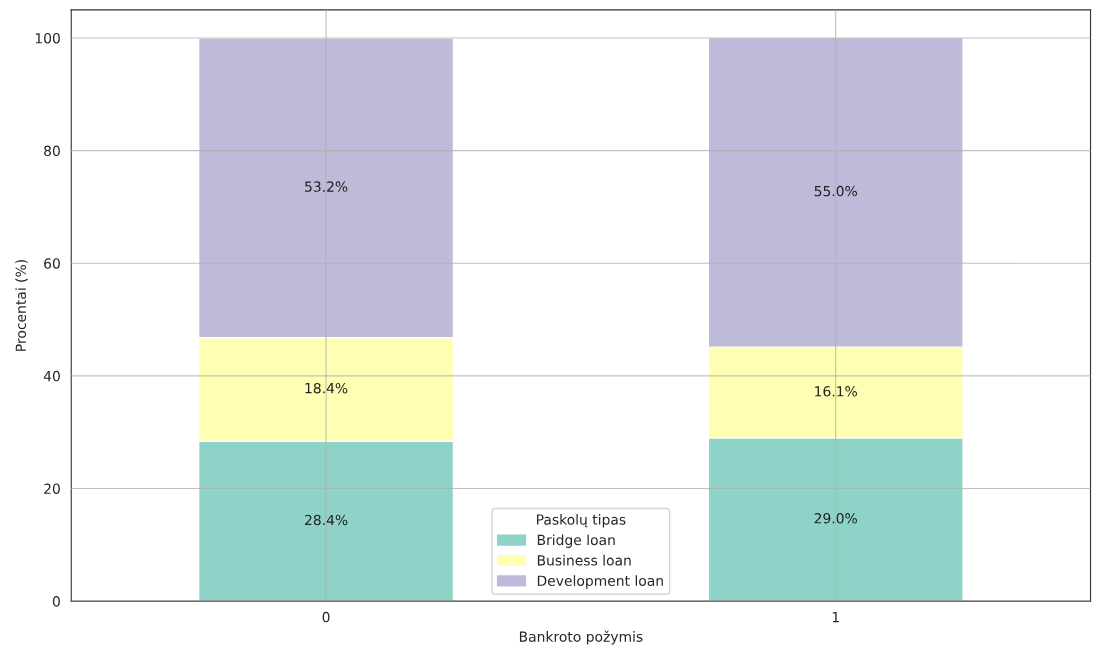 This screenshot has width=1096, height=657. I want to click on y-tick-label: 100, so click(47, 38).